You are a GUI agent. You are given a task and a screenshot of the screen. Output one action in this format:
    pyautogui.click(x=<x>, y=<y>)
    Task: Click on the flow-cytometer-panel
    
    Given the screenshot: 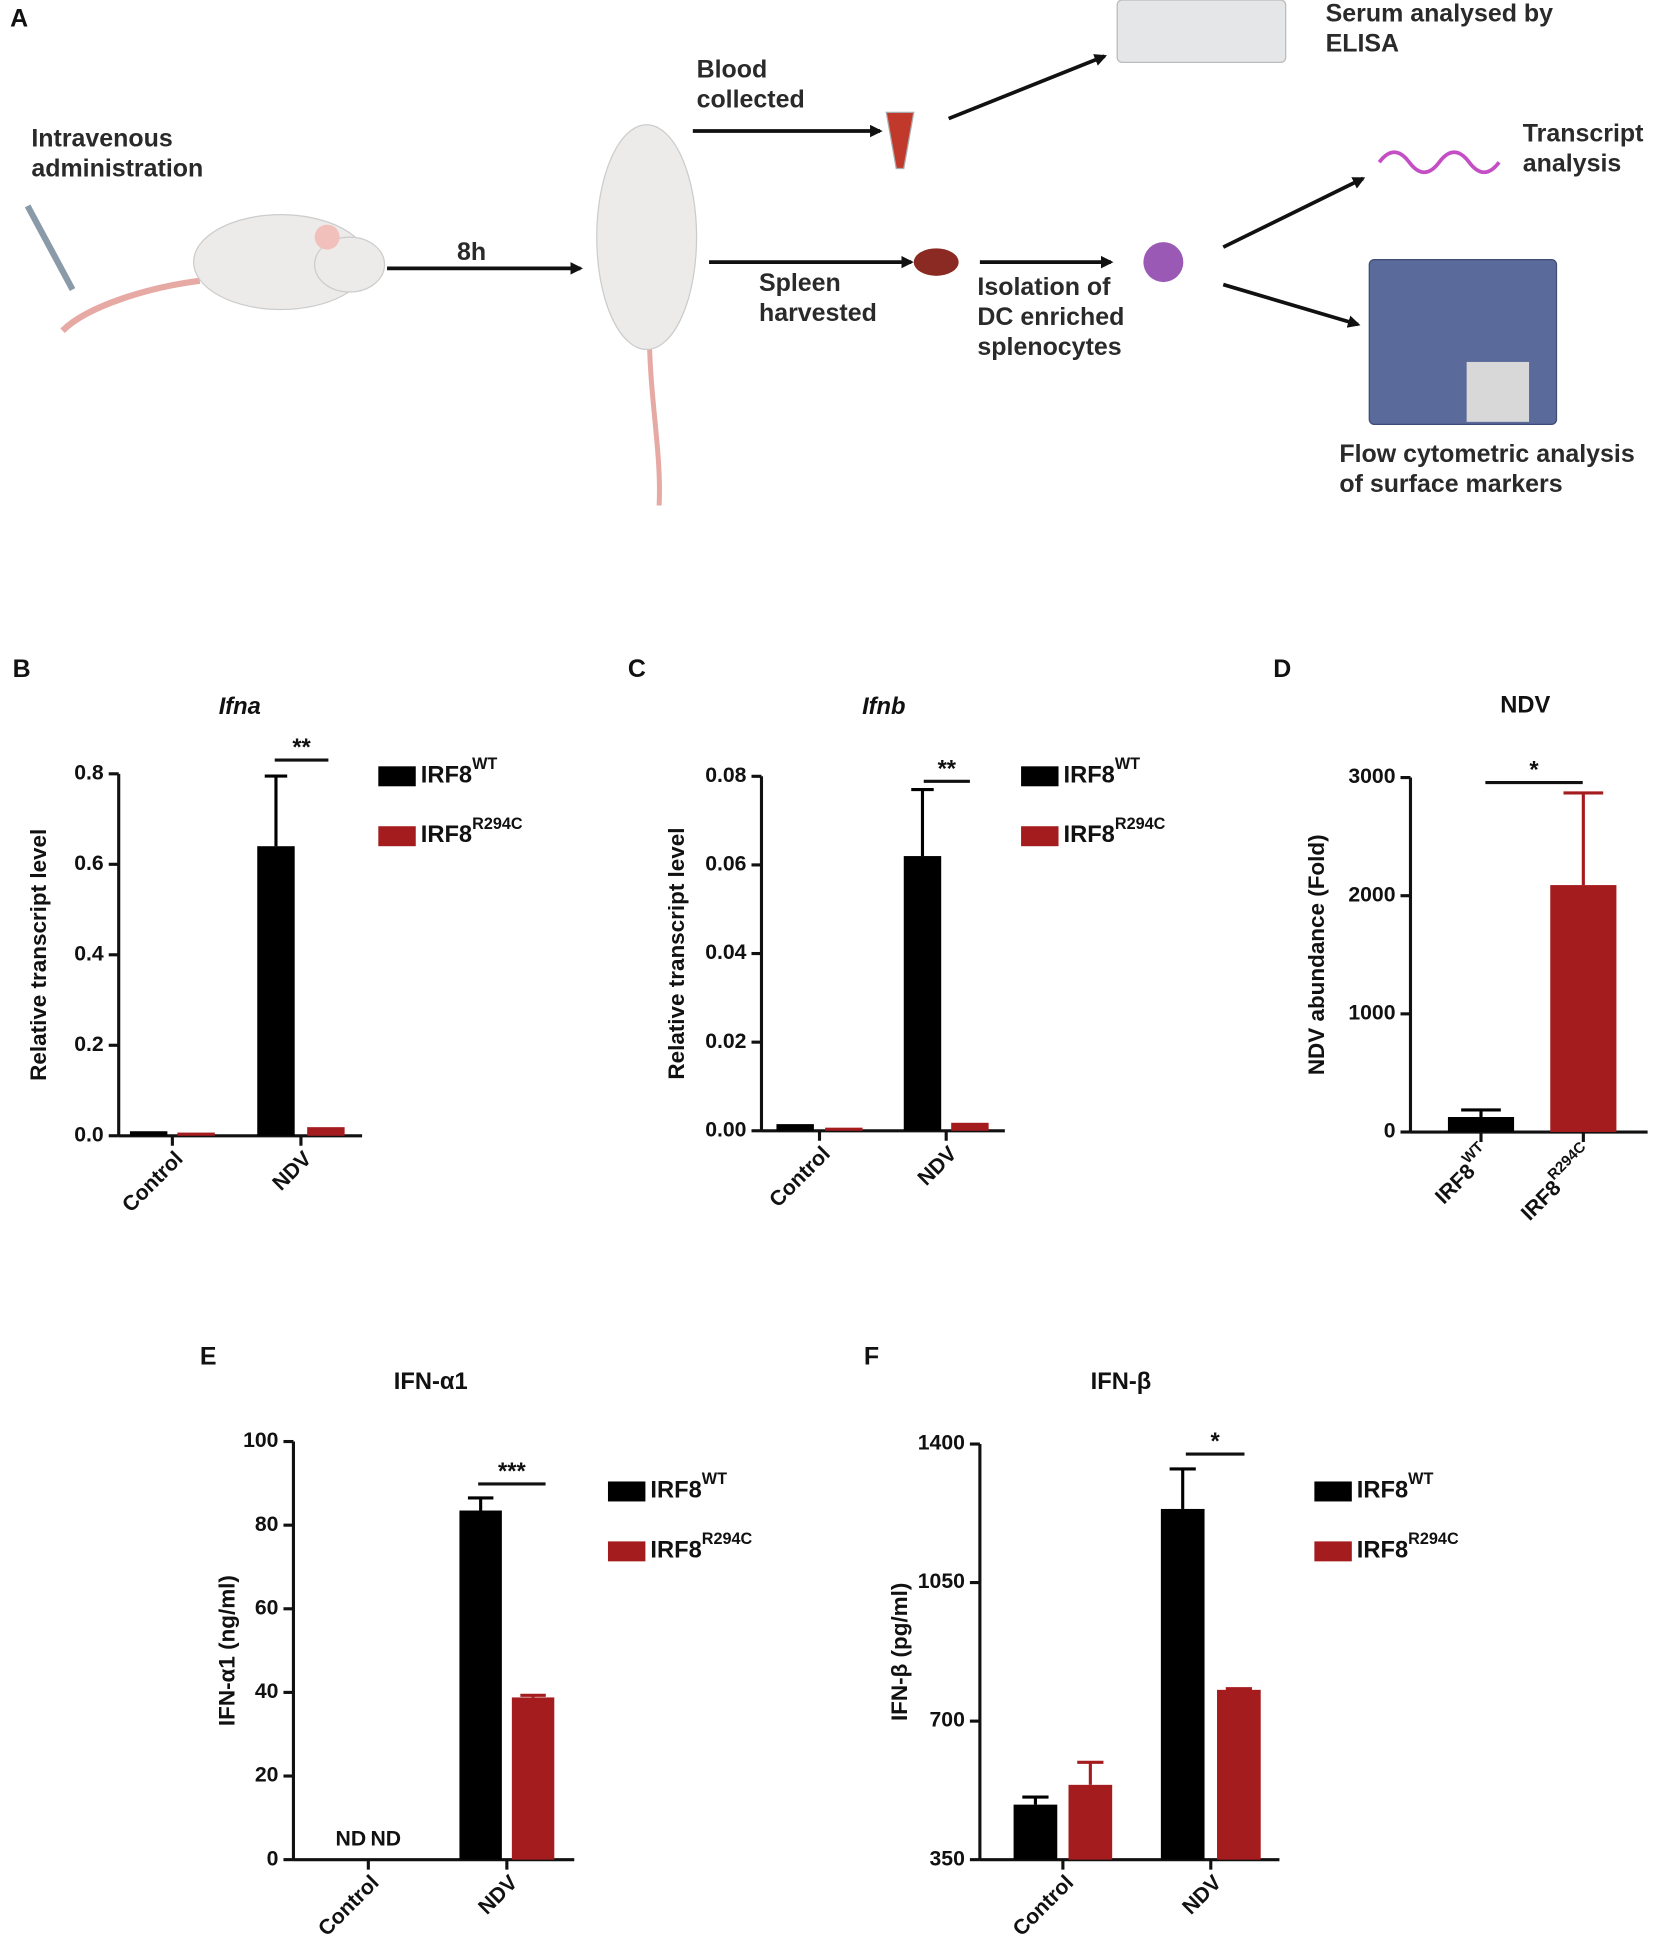 What is the action you would take?
    pyautogui.click(x=1498, y=391)
    